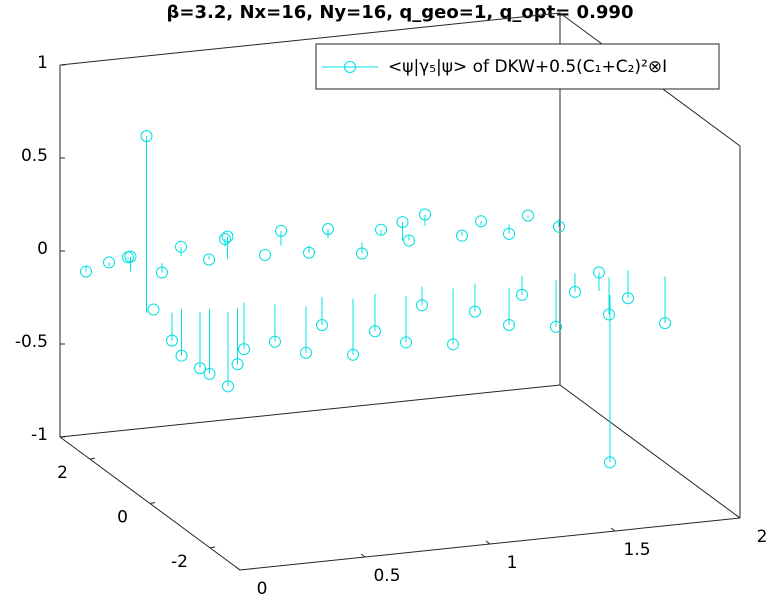 Image resolution: width=768 pixels, height=603 pixels. What do you see at coordinates (762, 537) in the screenshot?
I see `x-tick-label: 2` at bounding box center [762, 537].